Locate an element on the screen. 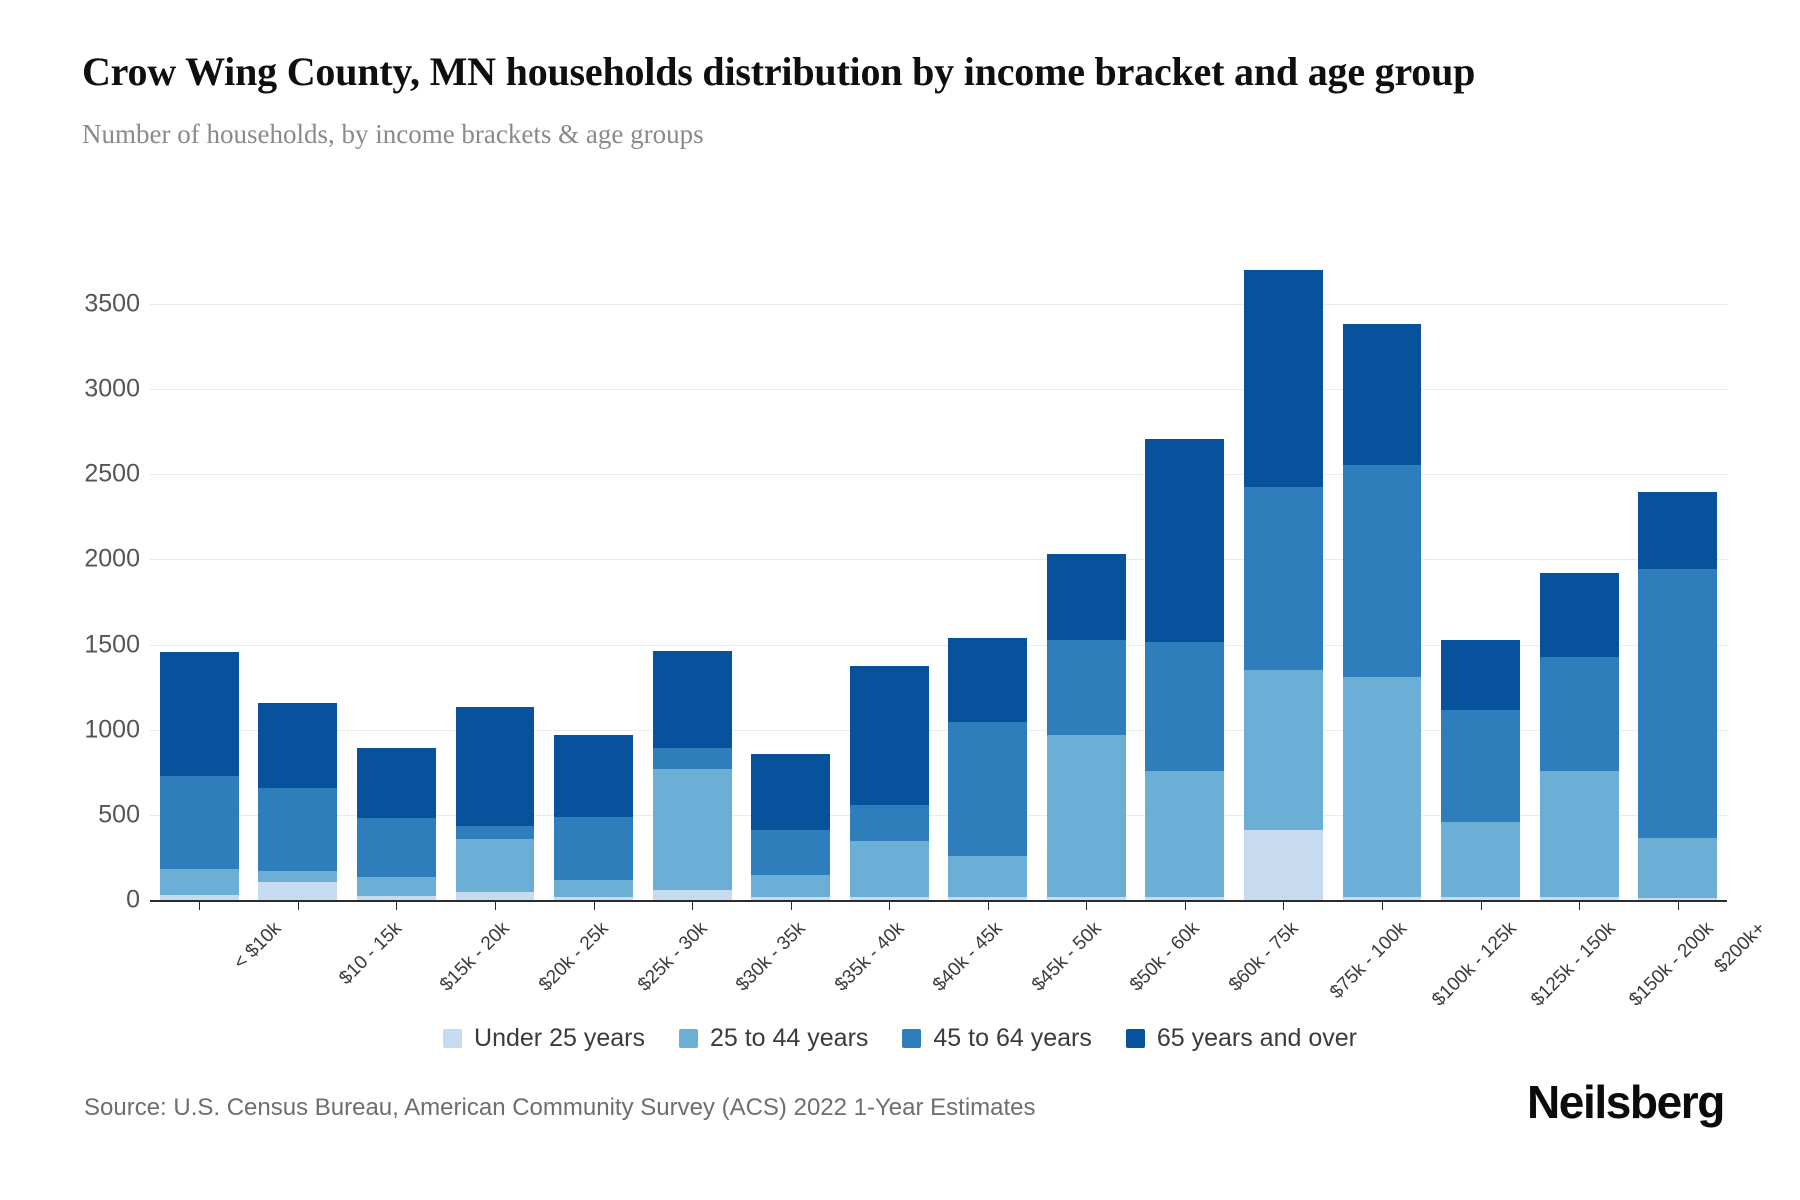 The width and height of the screenshot is (1800, 1200). legend-item: 45 to 64 years is located at coordinates (997, 1038).